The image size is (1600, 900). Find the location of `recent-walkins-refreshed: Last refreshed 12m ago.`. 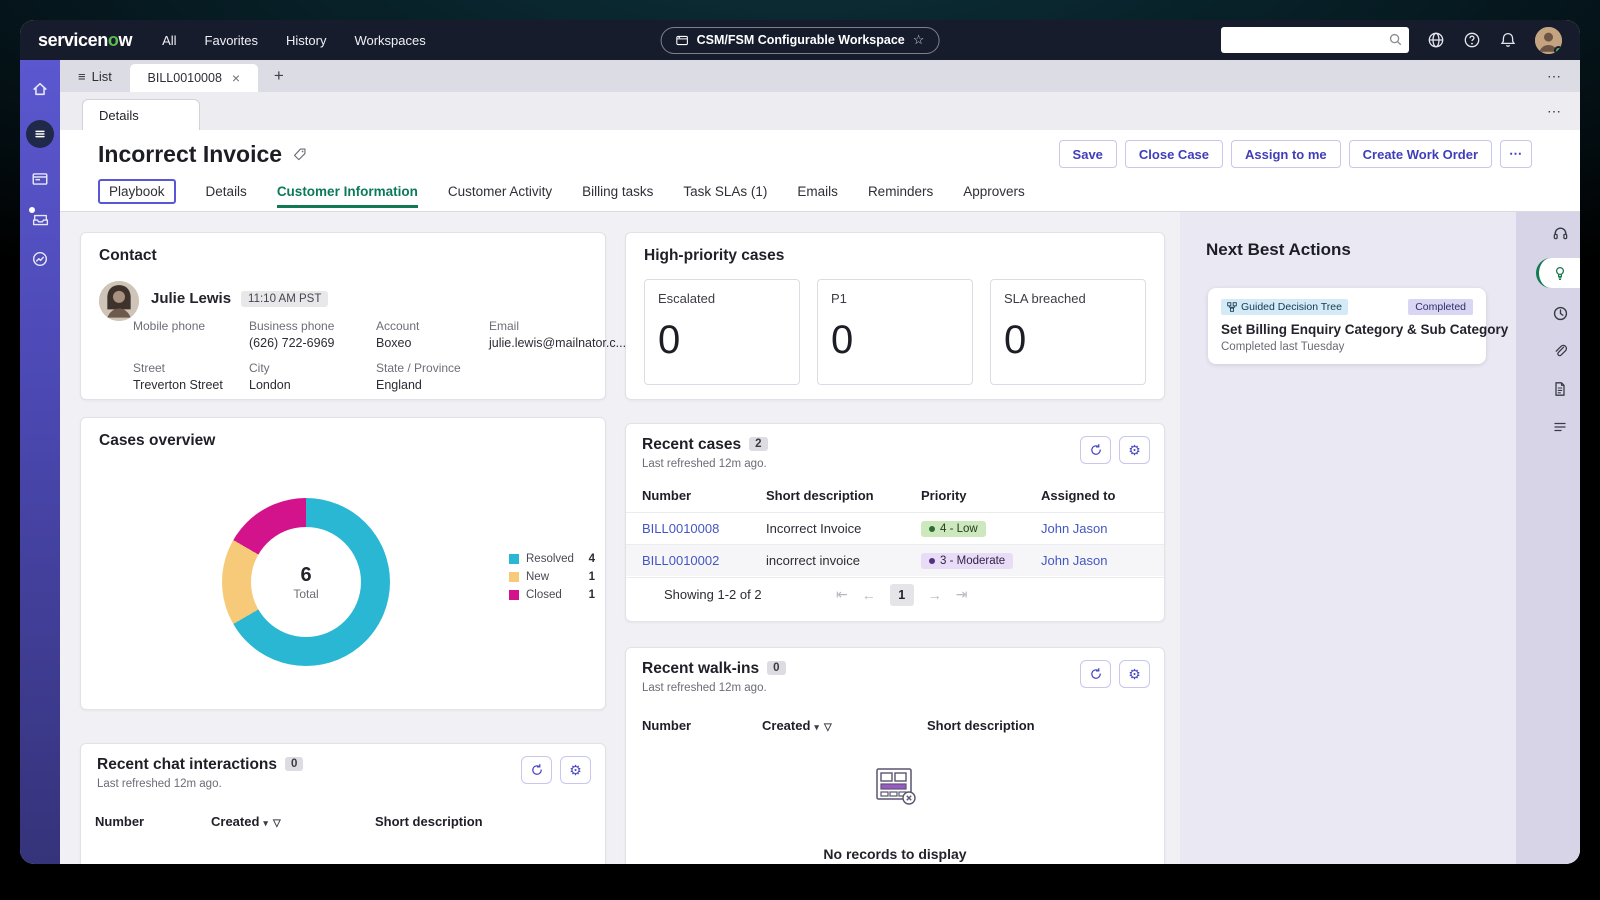

recent-walkins-refreshed: Last refreshed 12m ago. is located at coordinates (704, 688).